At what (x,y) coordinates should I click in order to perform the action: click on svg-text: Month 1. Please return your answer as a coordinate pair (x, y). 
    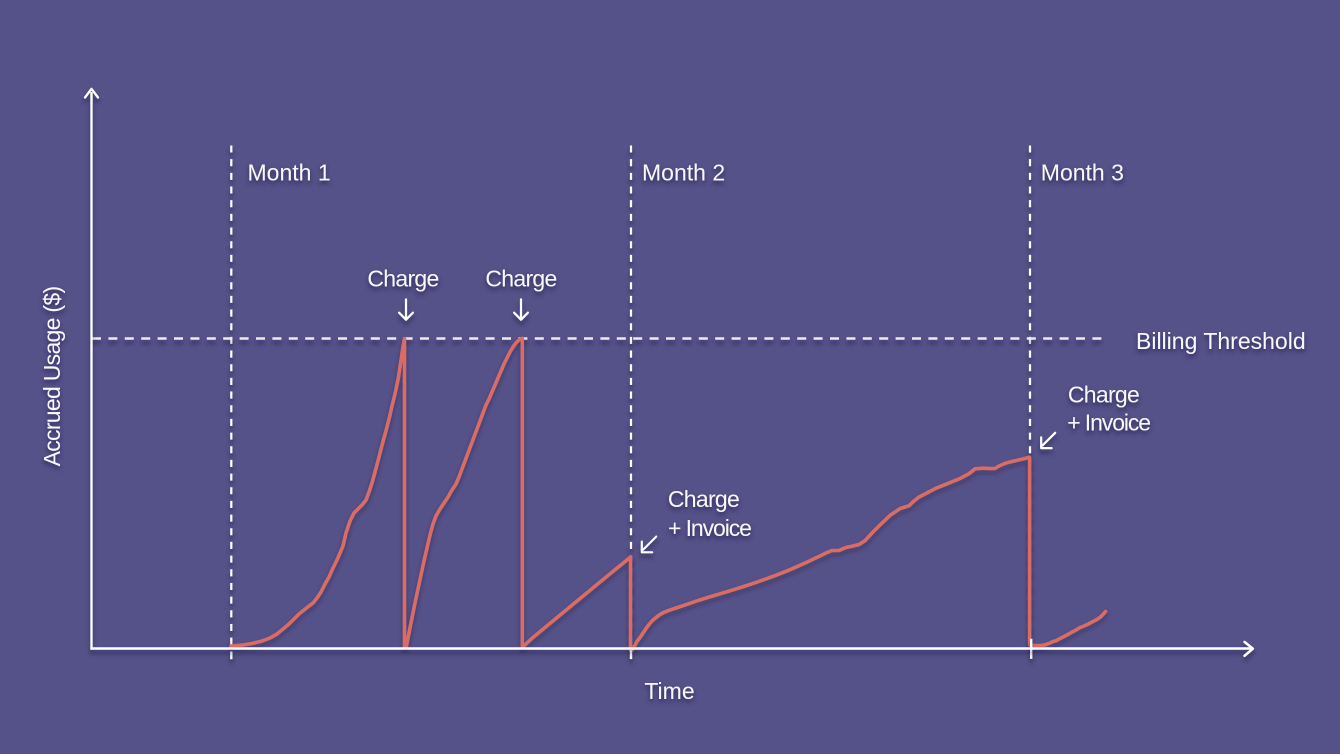
    Looking at the image, I should click on (289, 173).